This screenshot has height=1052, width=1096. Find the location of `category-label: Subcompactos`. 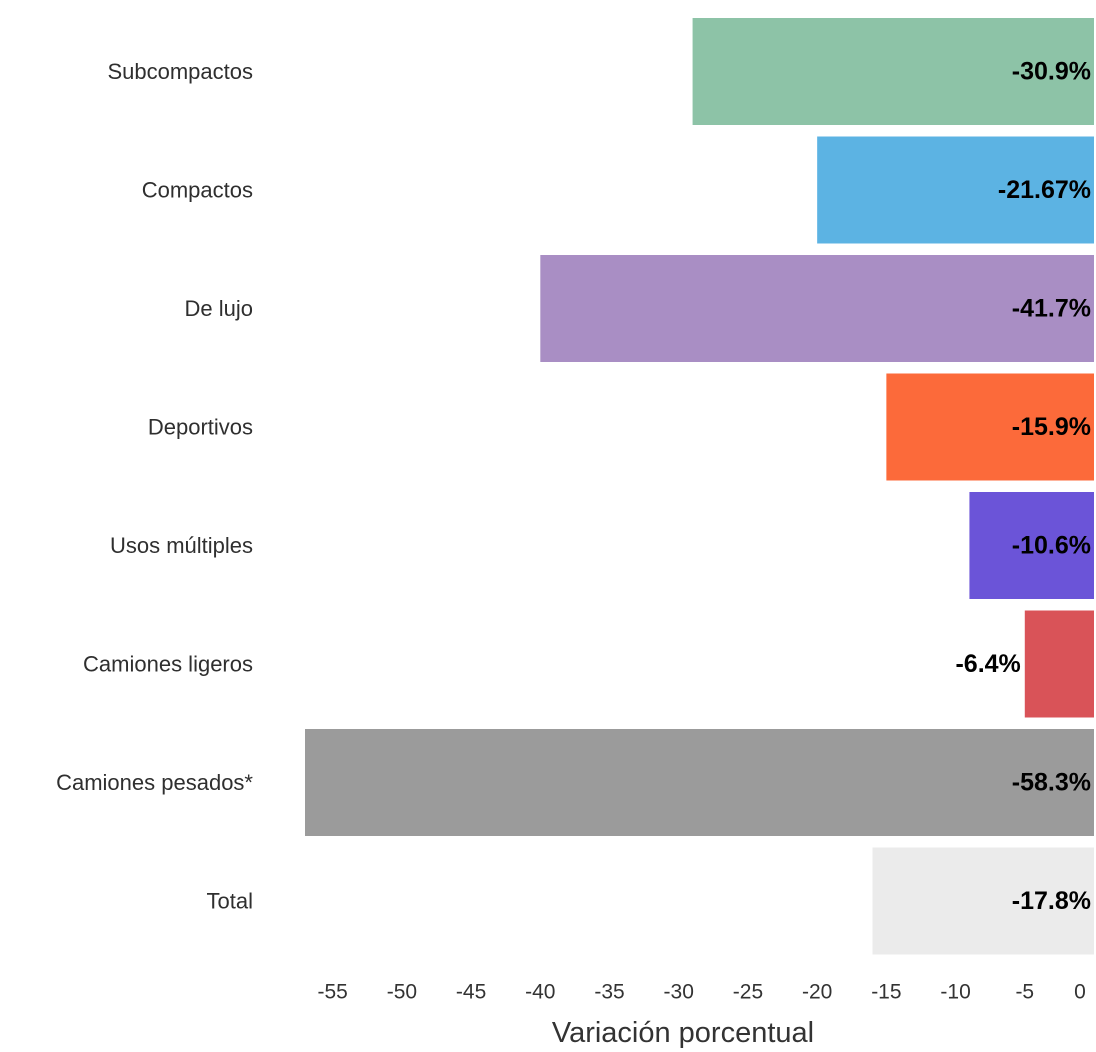

category-label: Subcompactos is located at coordinates (180, 71).